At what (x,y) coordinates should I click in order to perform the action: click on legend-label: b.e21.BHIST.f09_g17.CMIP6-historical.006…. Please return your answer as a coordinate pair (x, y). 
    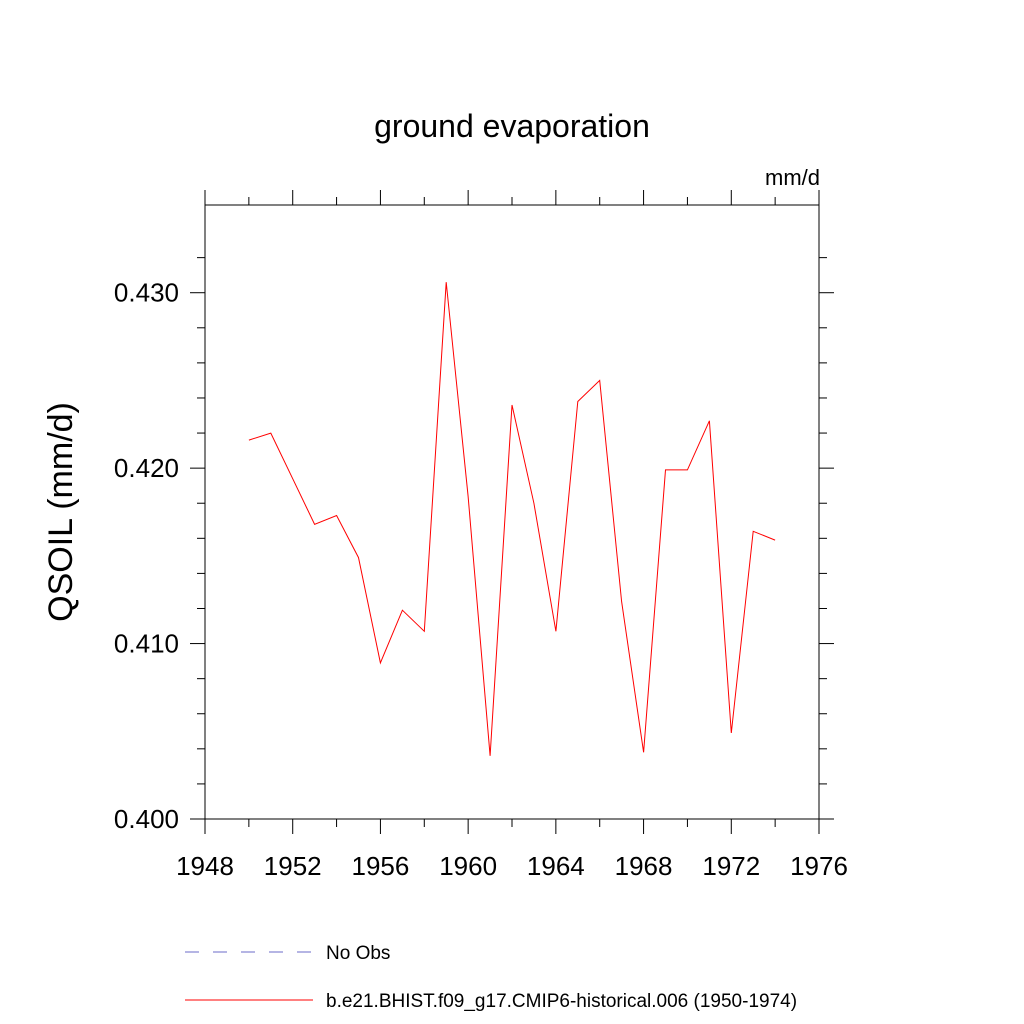
    Looking at the image, I should click on (561, 1001).